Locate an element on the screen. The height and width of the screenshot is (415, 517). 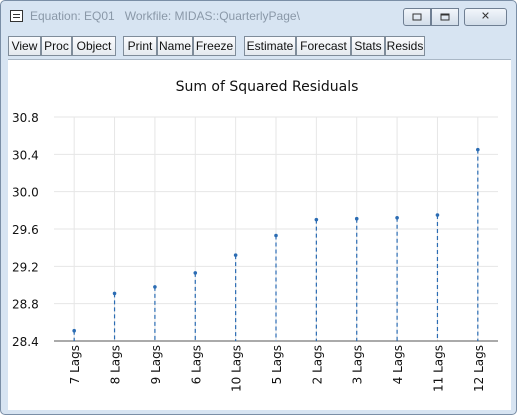
x-tick-label: 8 Lags is located at coordinates (116, 364).